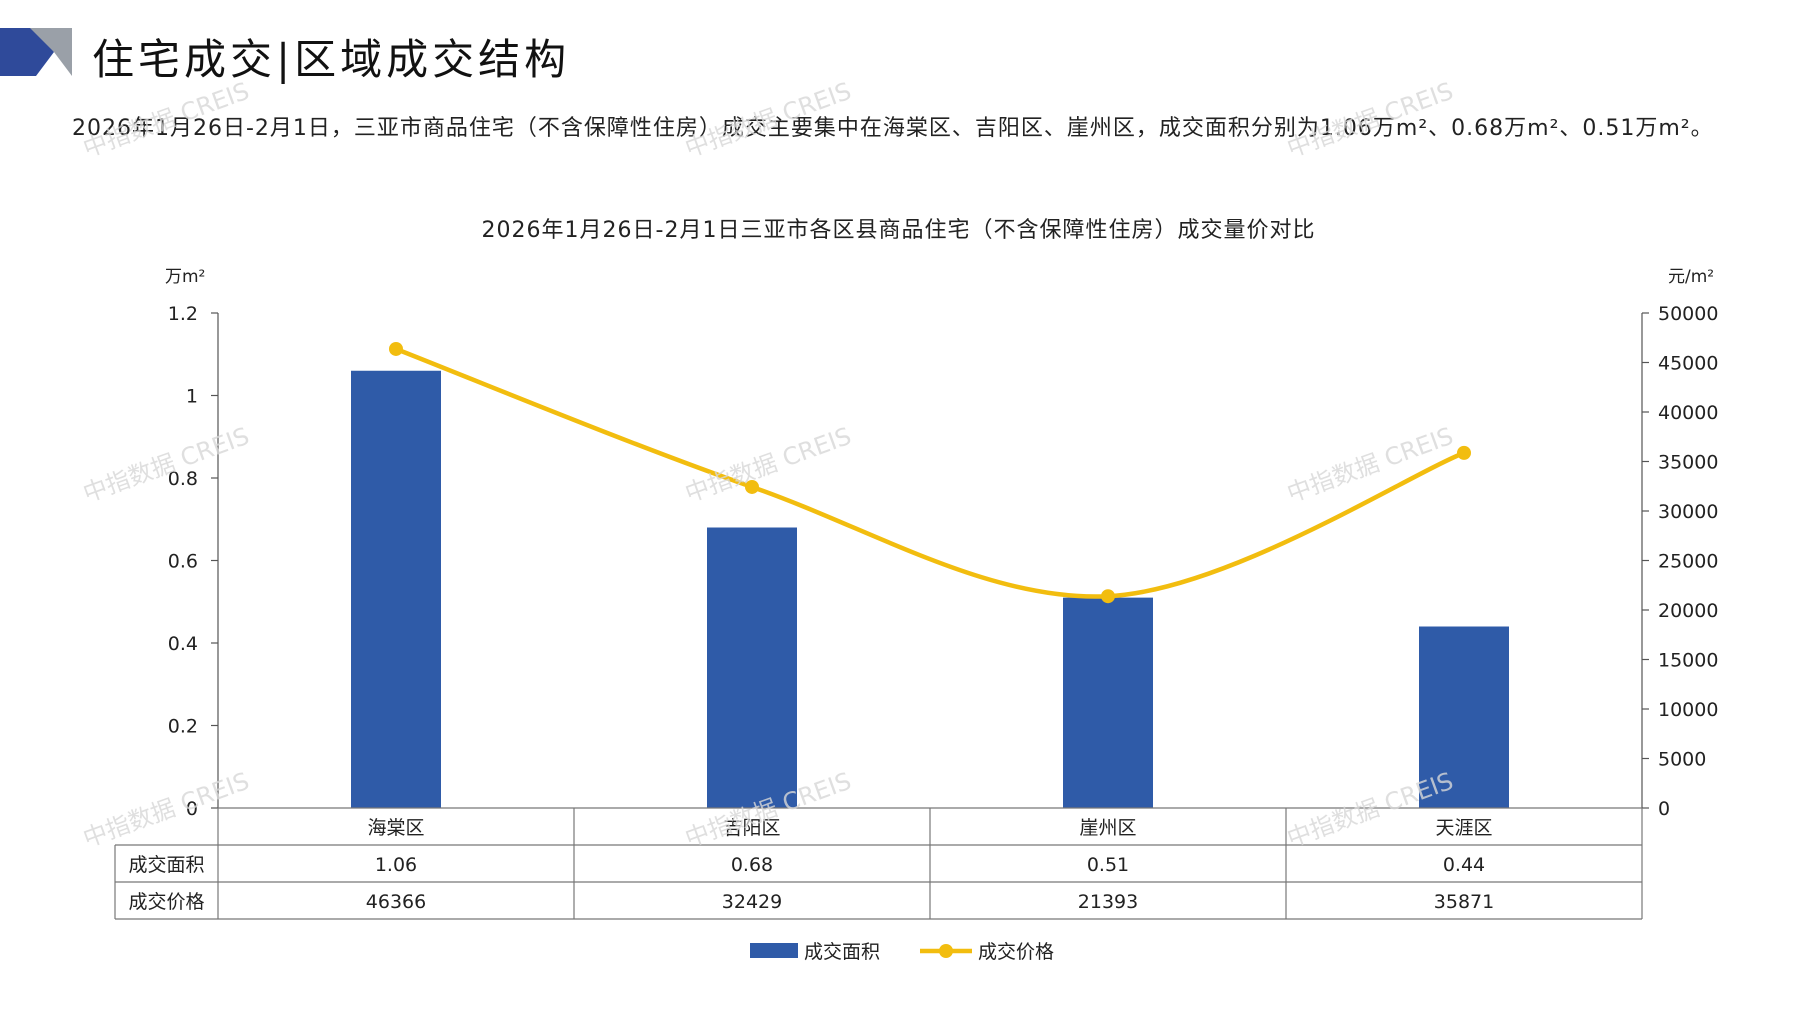  Describe the element at coordinates (1688, 314) in the screenshot. I see `y-right-tick-label: 50000` at that location.